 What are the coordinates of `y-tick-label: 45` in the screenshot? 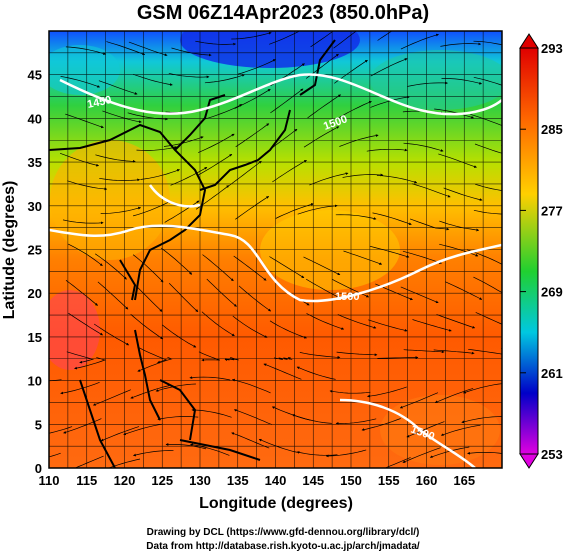 It's located at (35, 75).